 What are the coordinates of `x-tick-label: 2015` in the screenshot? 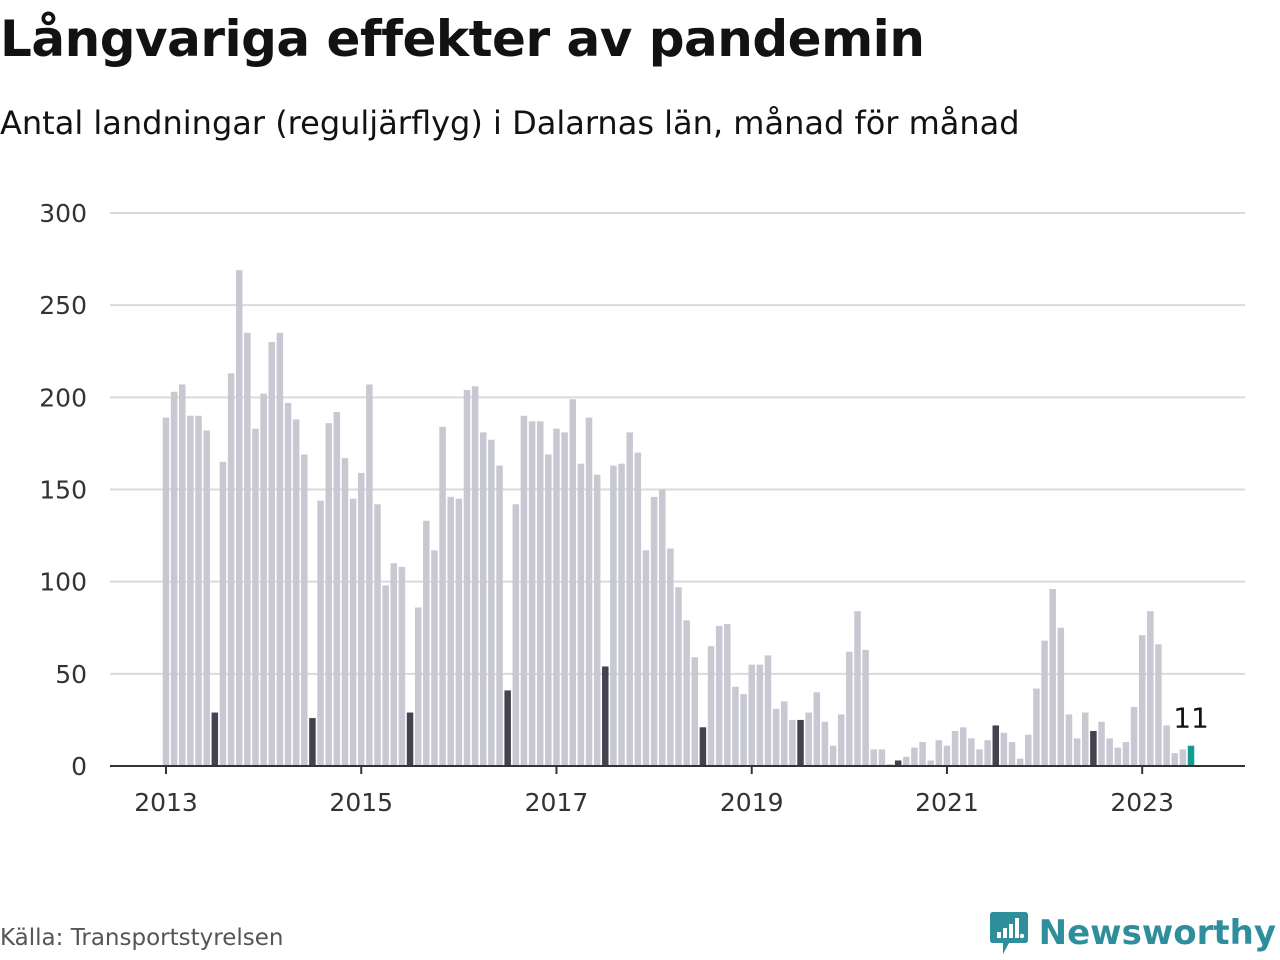 It's located at (361, 802).